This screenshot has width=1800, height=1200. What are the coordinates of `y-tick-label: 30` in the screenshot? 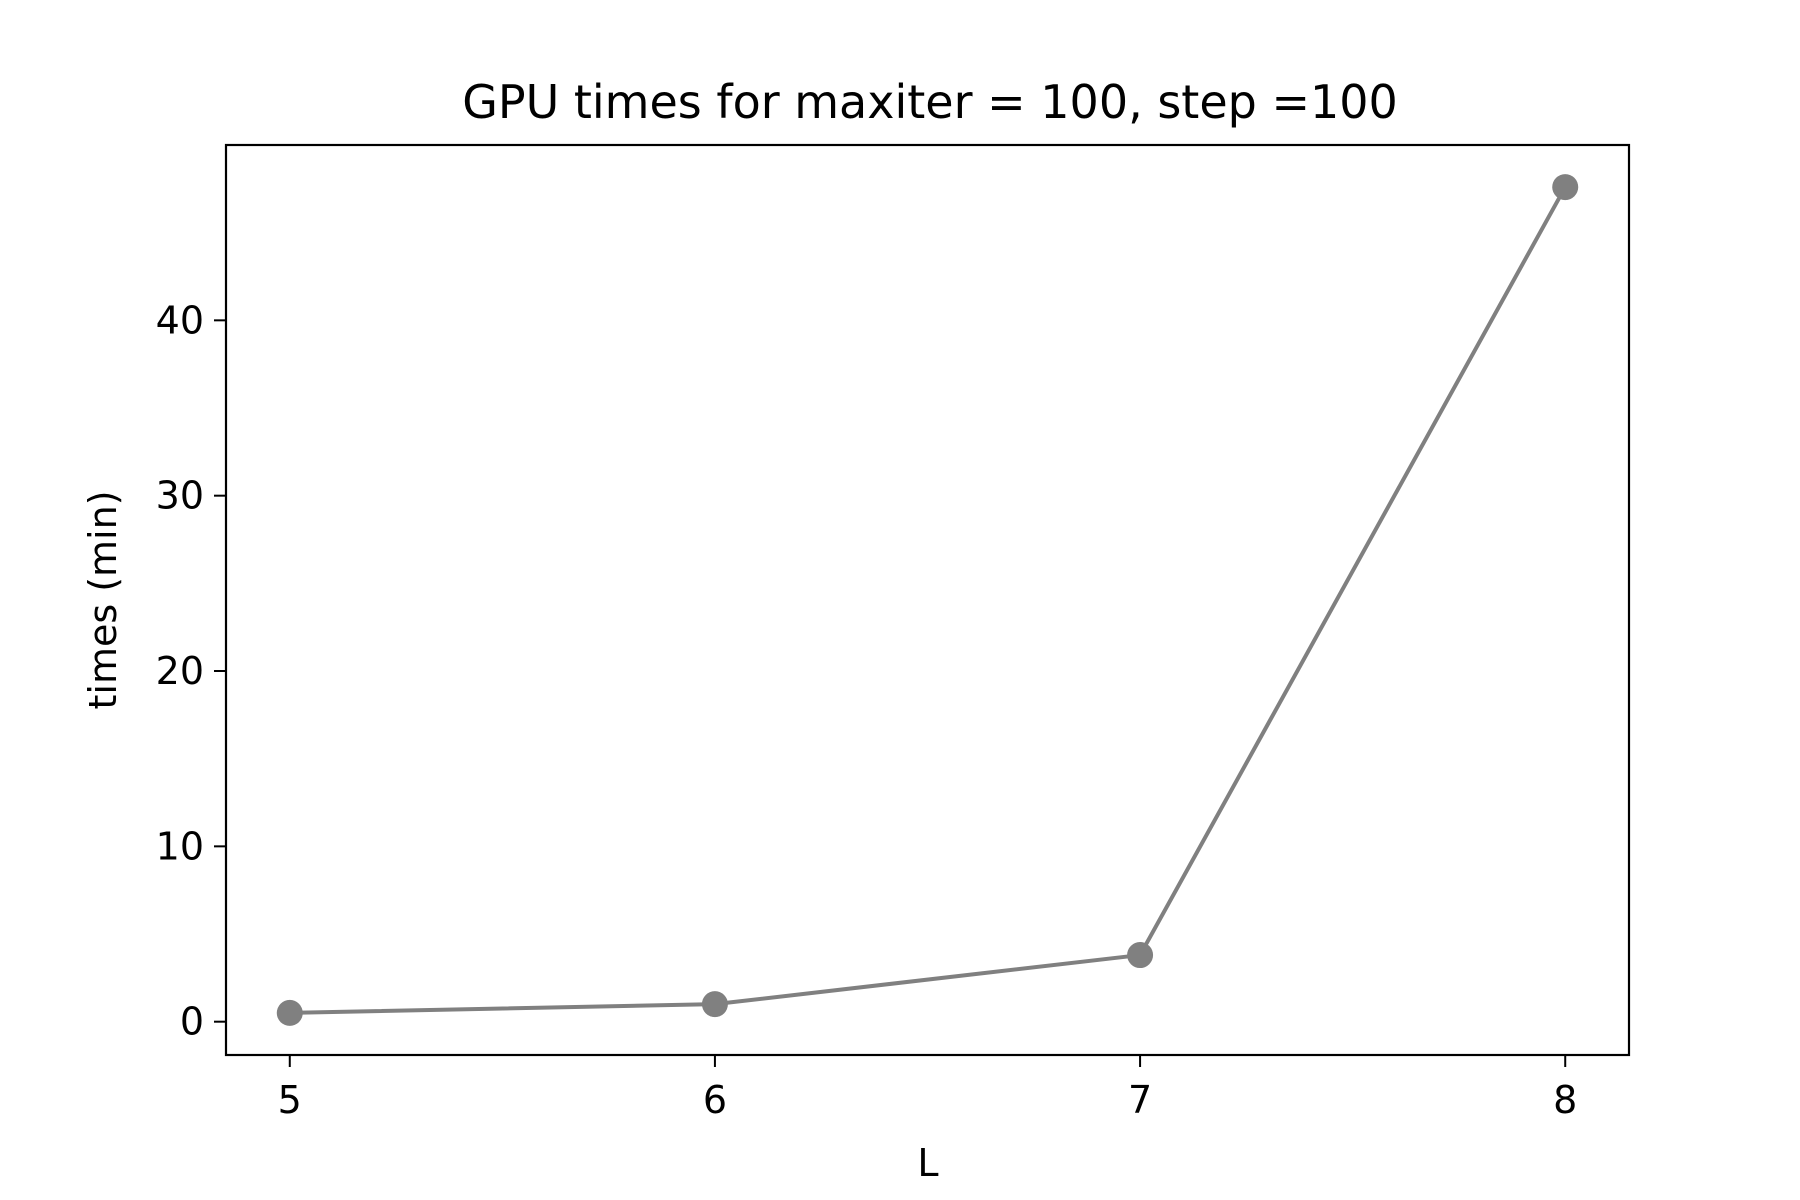 It's located at (180, 496).